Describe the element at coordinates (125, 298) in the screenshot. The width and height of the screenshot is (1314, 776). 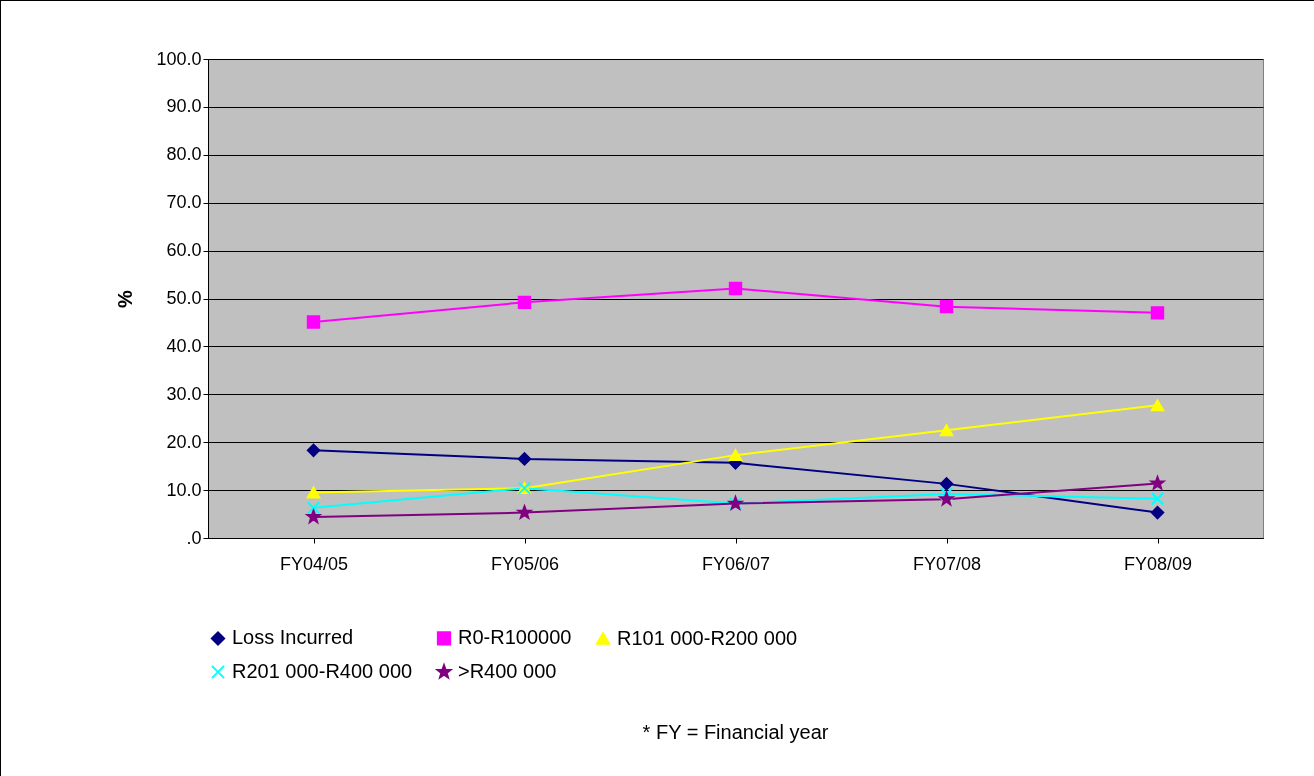
I see `y-axis-title: %` at that location.